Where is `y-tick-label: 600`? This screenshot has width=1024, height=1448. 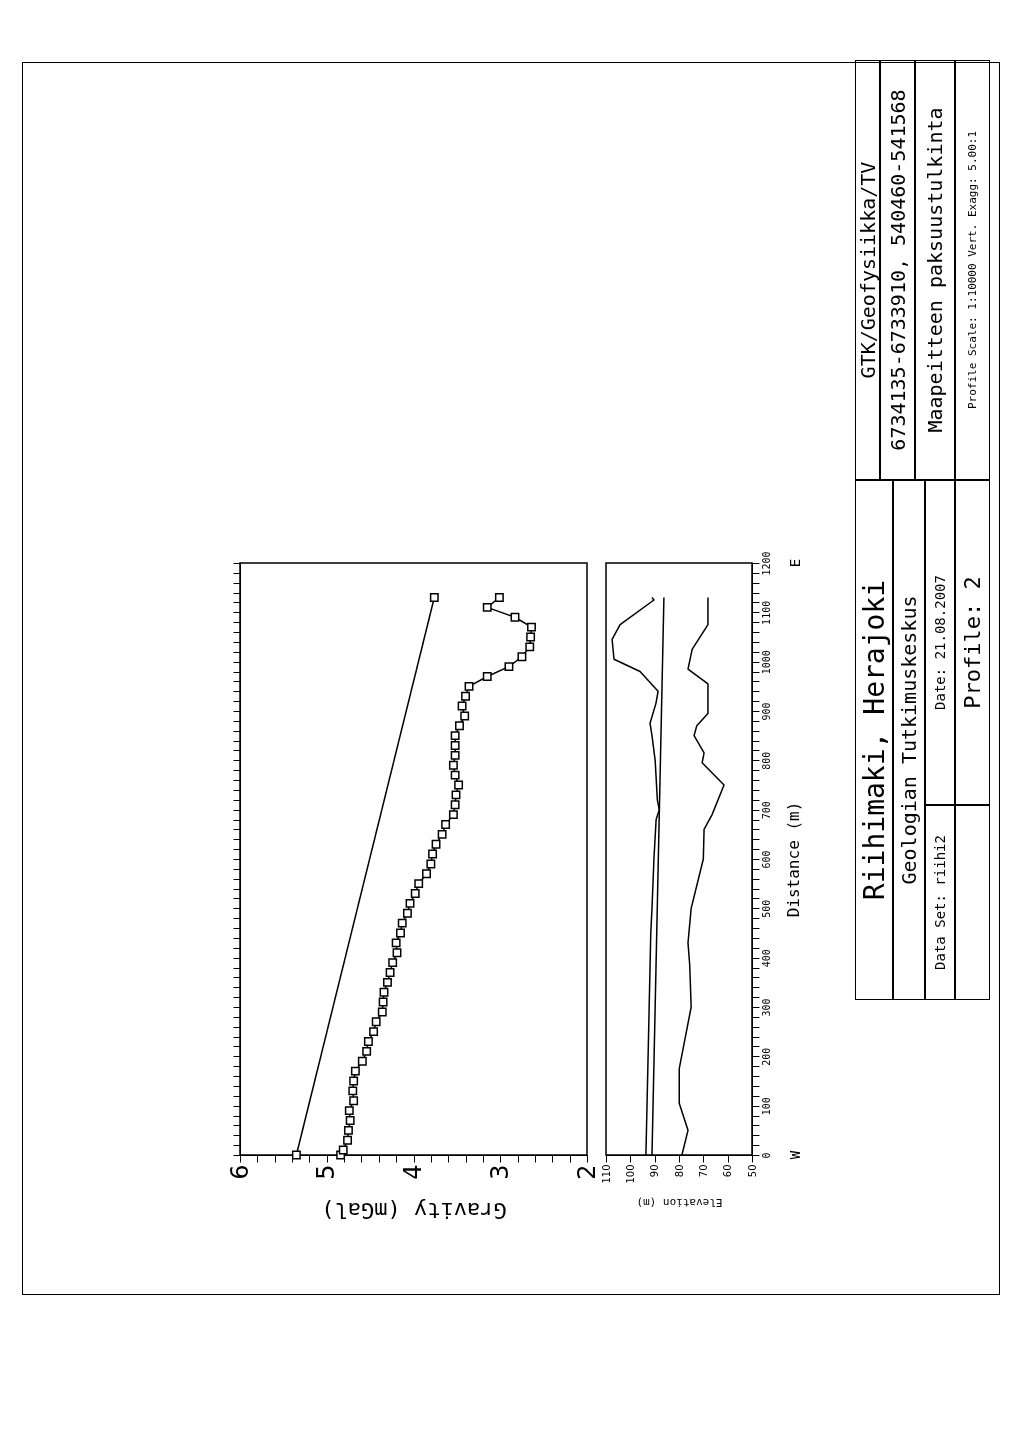 y-tick-label: 600 is located at coordinates (766, 859).